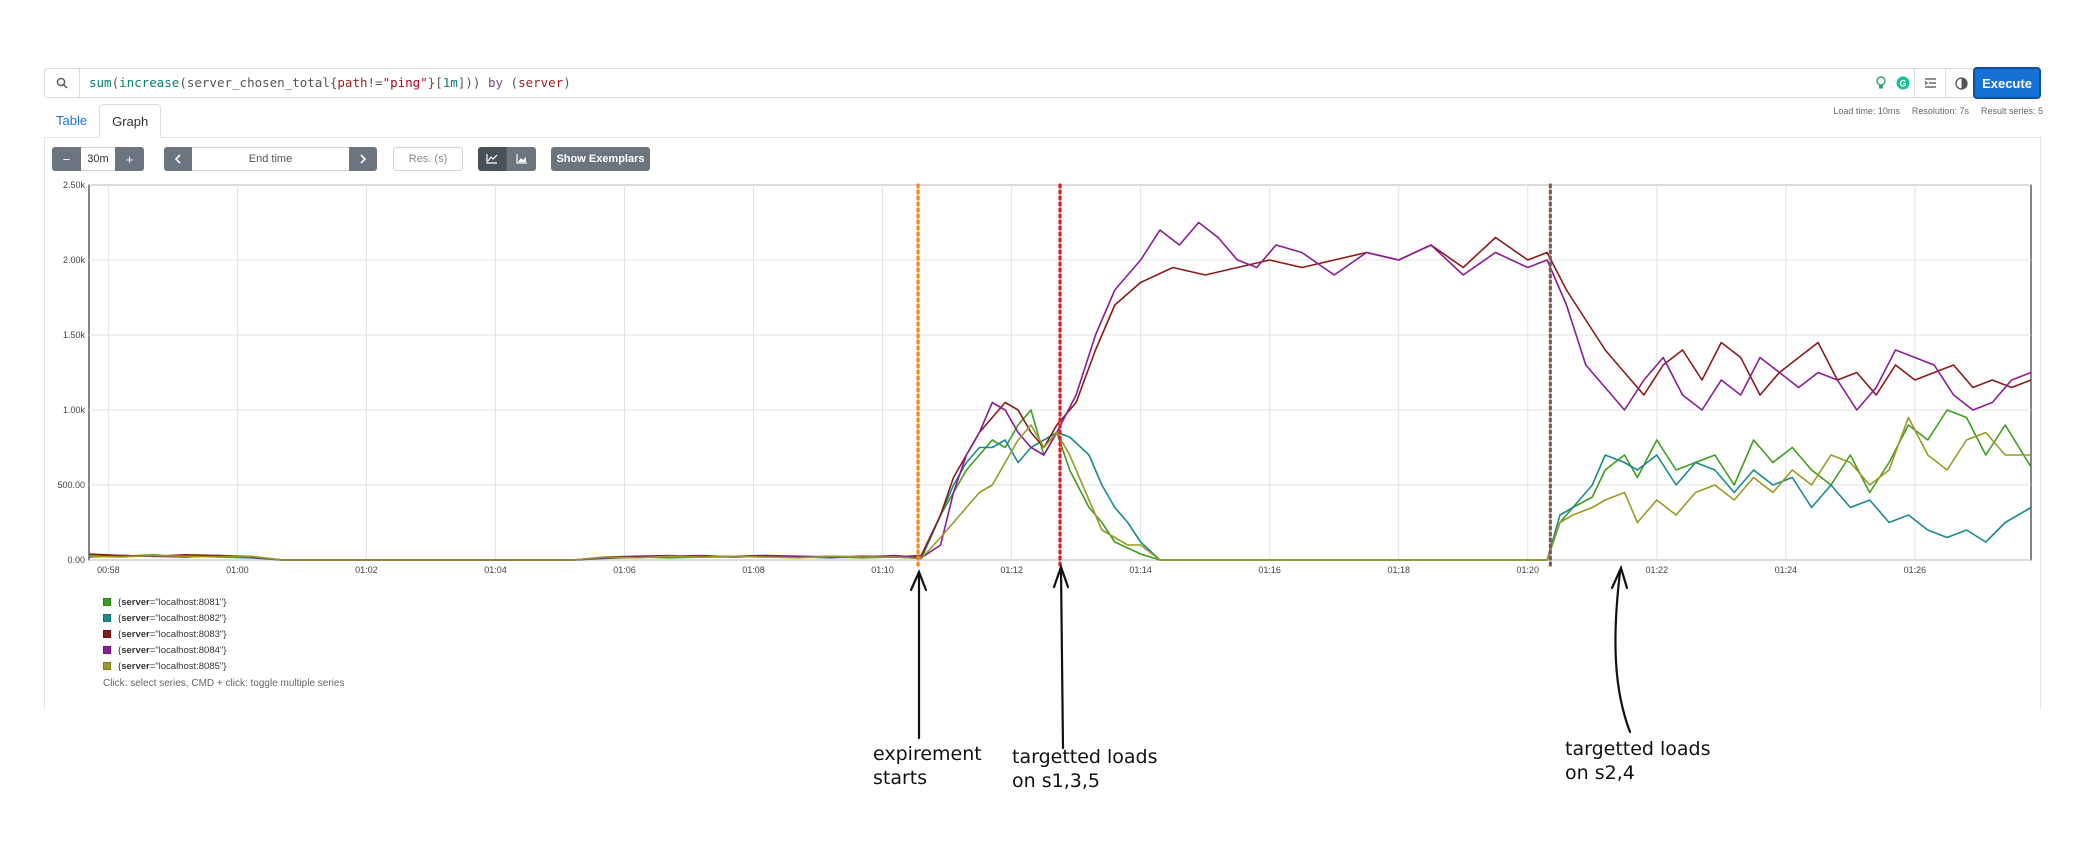  I want to click on x-tick-label: 01:12, so click(1011, 570).